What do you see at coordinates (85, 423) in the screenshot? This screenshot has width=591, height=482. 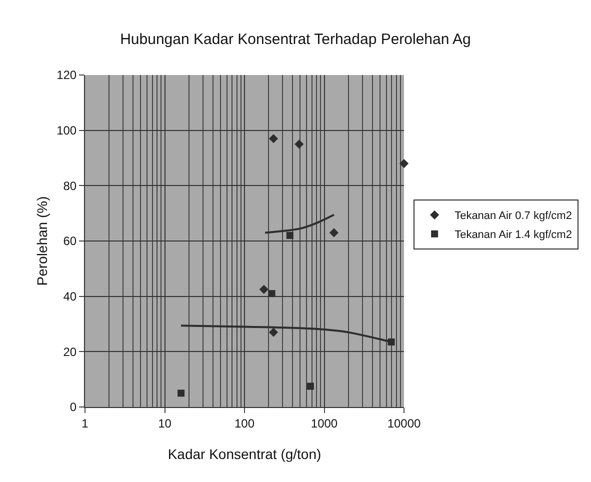 I see `x-tick-label: 1` at bounding box center [85, 423].